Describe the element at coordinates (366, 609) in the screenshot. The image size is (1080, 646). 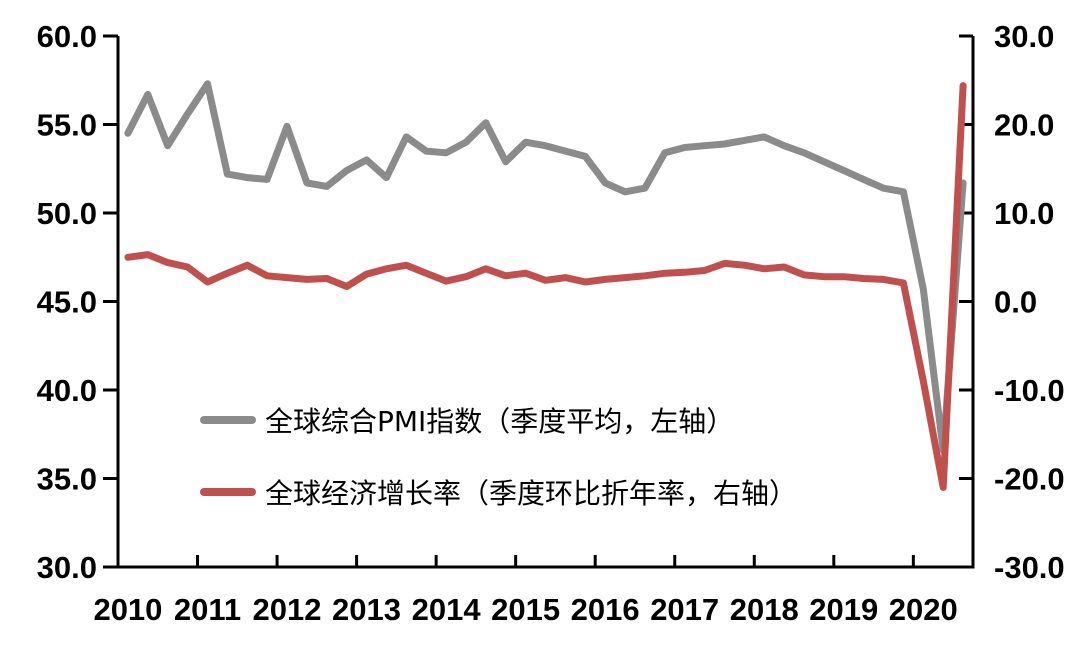
I see `x-axis-year-label: 2013` at that location.